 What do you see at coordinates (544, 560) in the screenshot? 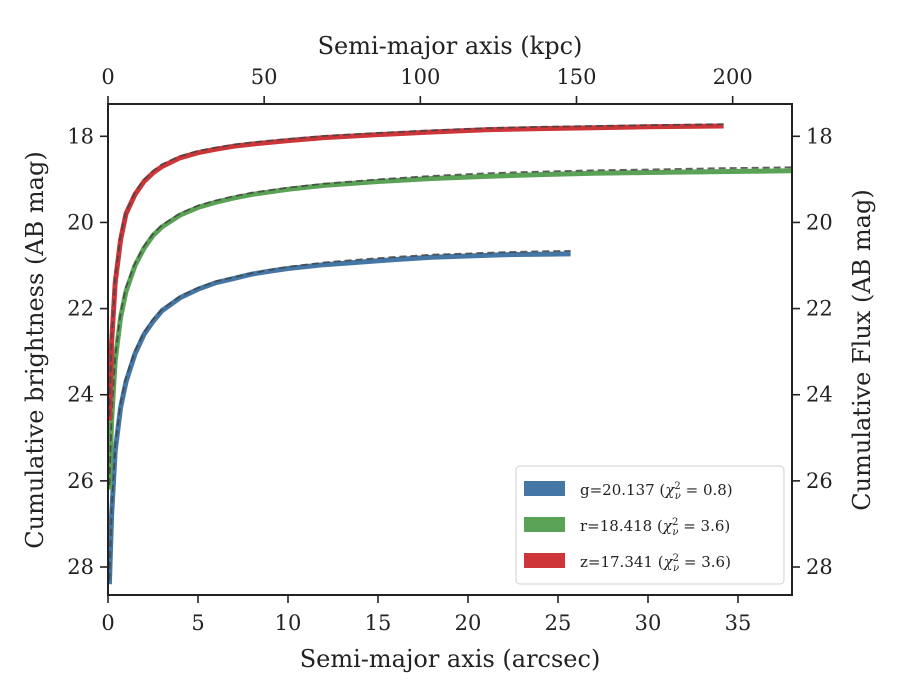
I see `legend-swatch-z` at bounding box center [544, 560].